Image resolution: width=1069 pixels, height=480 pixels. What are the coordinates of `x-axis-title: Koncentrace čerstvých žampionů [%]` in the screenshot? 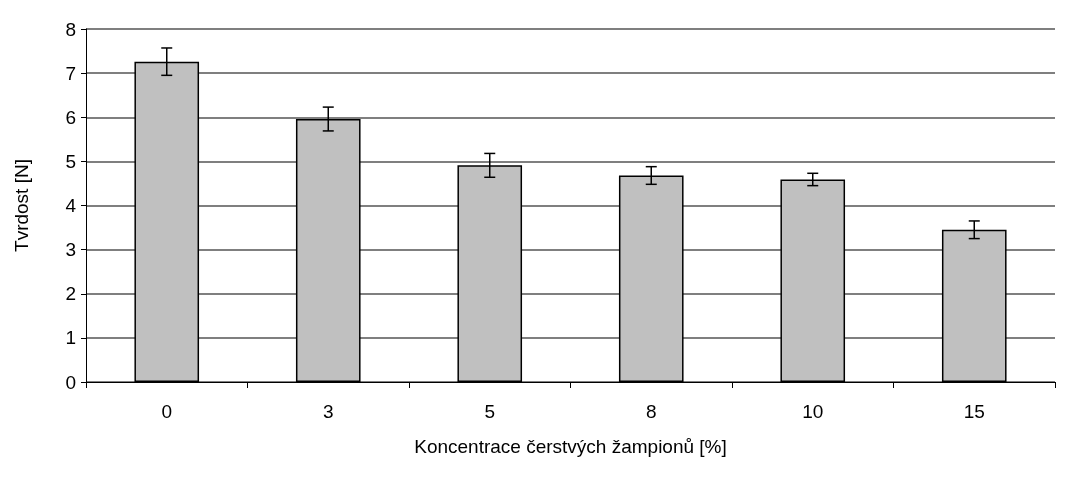 It's located at (570, 446).